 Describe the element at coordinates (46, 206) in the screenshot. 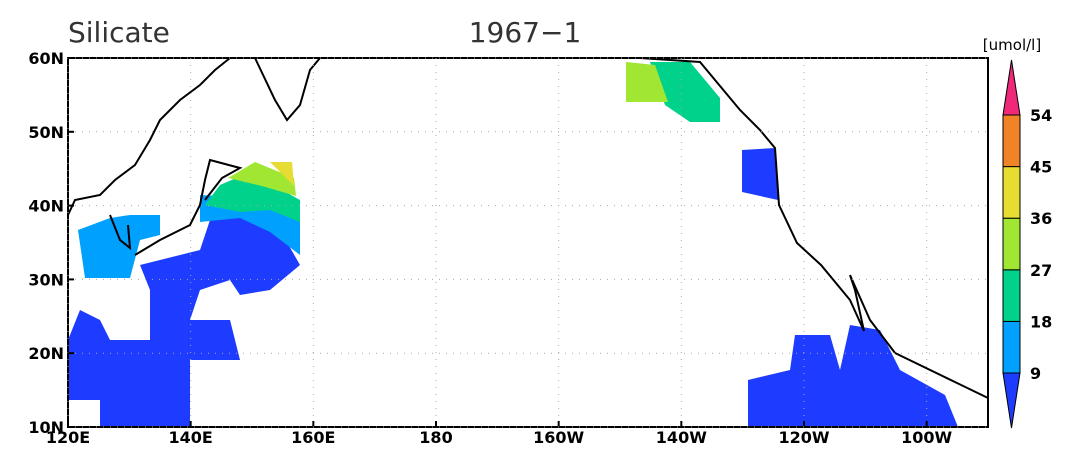

I see `y-tick-label: 40N` at that location.